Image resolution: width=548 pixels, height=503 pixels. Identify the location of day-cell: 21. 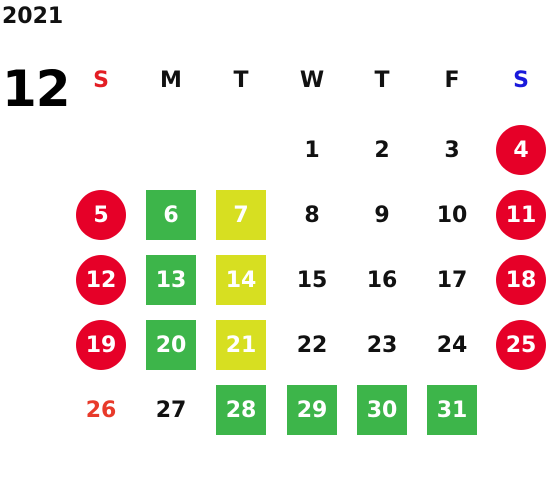
(241, 345).